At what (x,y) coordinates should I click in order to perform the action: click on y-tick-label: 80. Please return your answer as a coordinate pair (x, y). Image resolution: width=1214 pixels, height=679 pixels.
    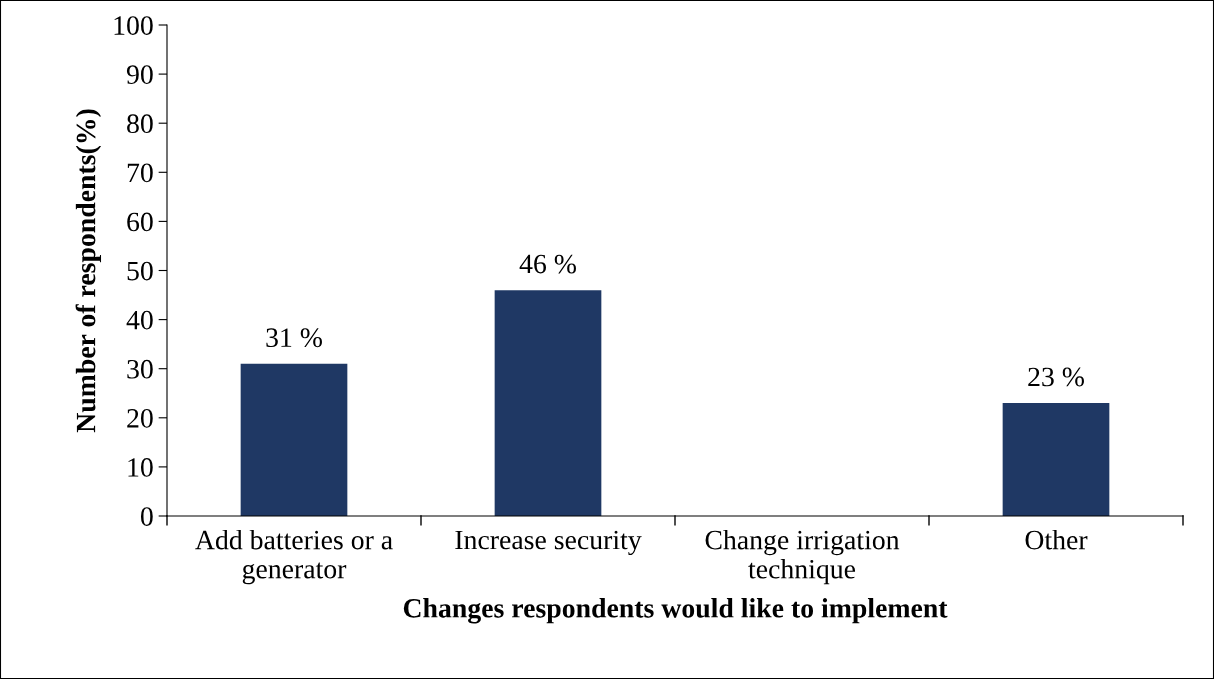
    Looking at the image, I should click on (140, 124).